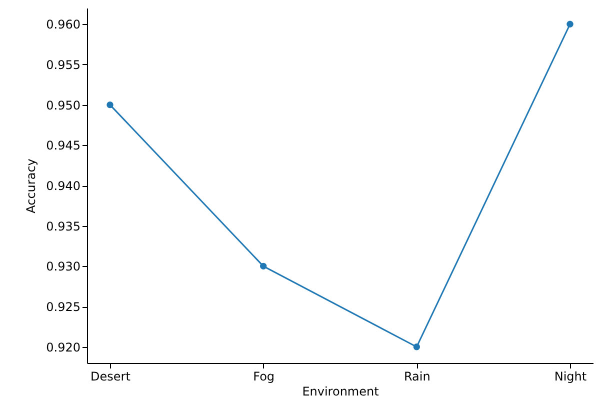 The width and height of the screenshot is (598, 405). What do you see at coordinates (63, 226) in the screenshot?
I see `y-tick-label: 0.935` at bounding box center [63, 226].